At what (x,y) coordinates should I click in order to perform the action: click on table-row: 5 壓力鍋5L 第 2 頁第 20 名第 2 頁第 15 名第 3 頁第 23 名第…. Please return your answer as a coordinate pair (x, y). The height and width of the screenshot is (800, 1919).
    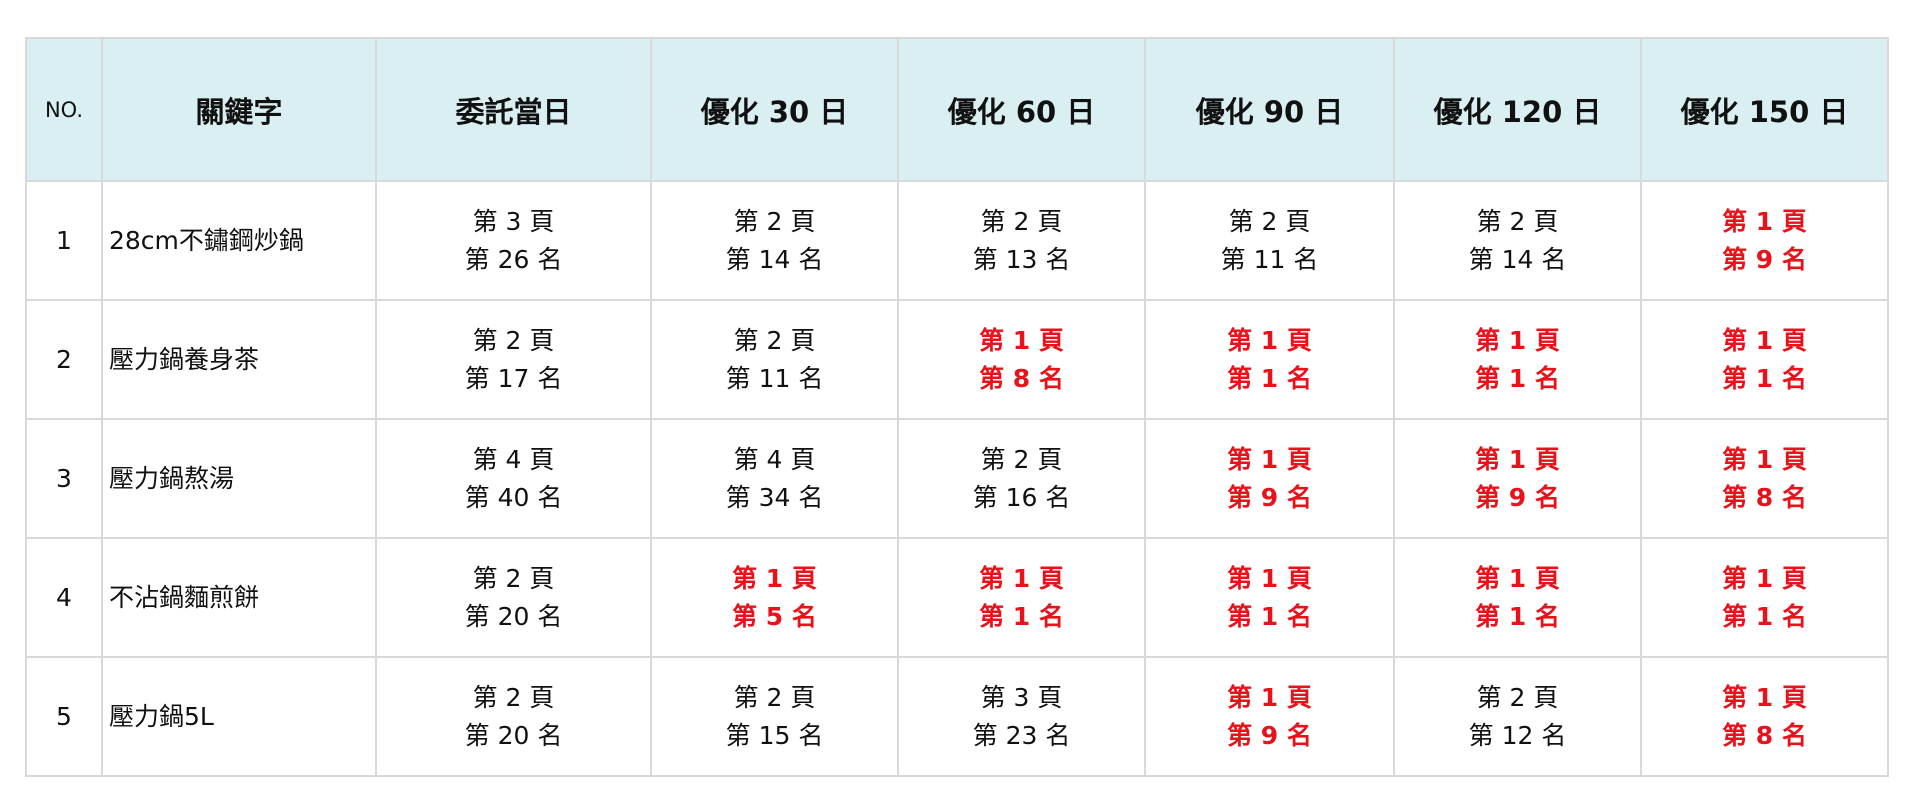
    Looking at the image, I should click on (957, 716).